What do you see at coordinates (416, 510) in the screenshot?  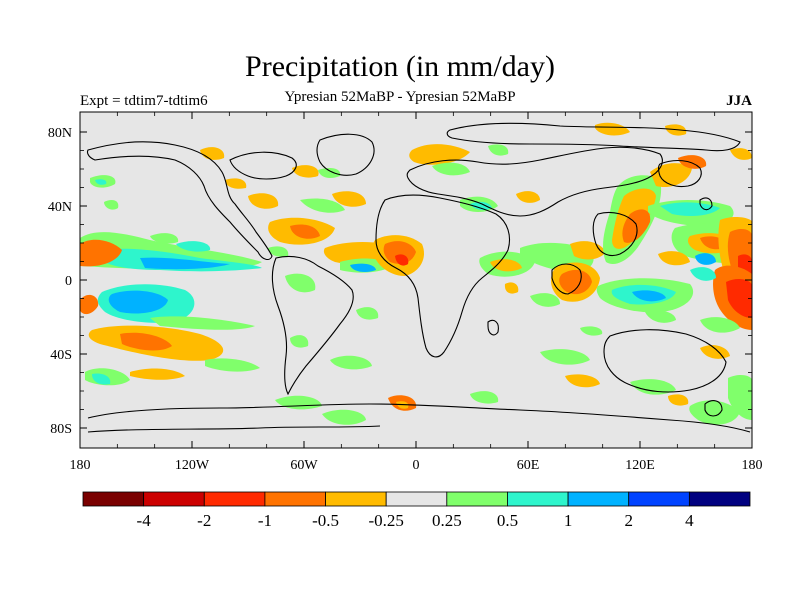 I see `colorbar: -4 -2 -1 -0.5 -0.25 0.25 0.5 1 2 4` at bounding box center [416, 510].